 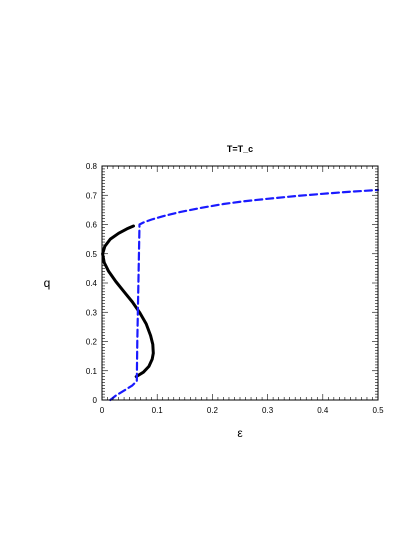 What do you see at coordinates (92, 225) in the screenshot?
I see `y-tick-label: 0.6` at bounding box center [92, 225].